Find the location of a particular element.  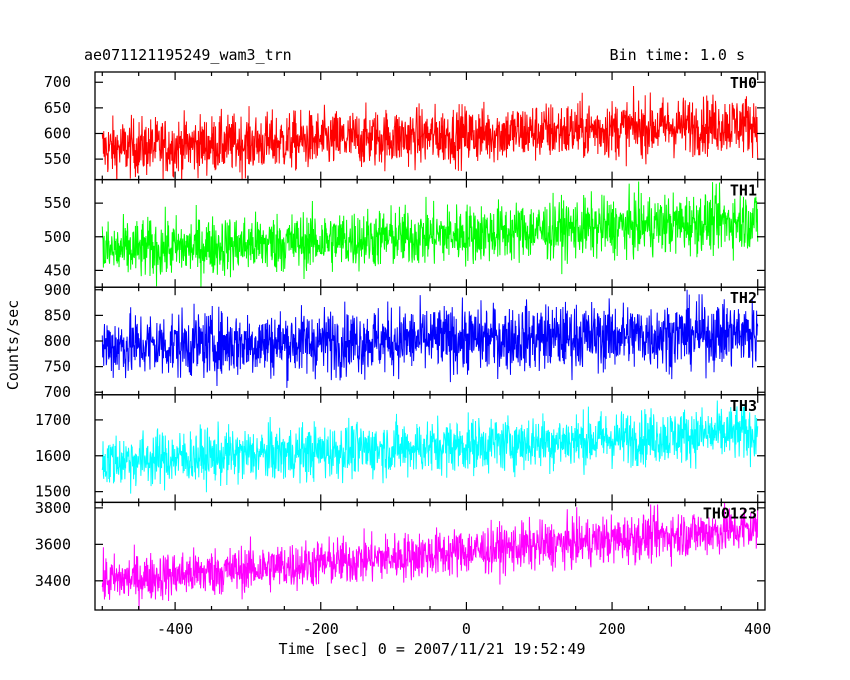

y-tick-label: 900 is located at coordinates (57, 290).